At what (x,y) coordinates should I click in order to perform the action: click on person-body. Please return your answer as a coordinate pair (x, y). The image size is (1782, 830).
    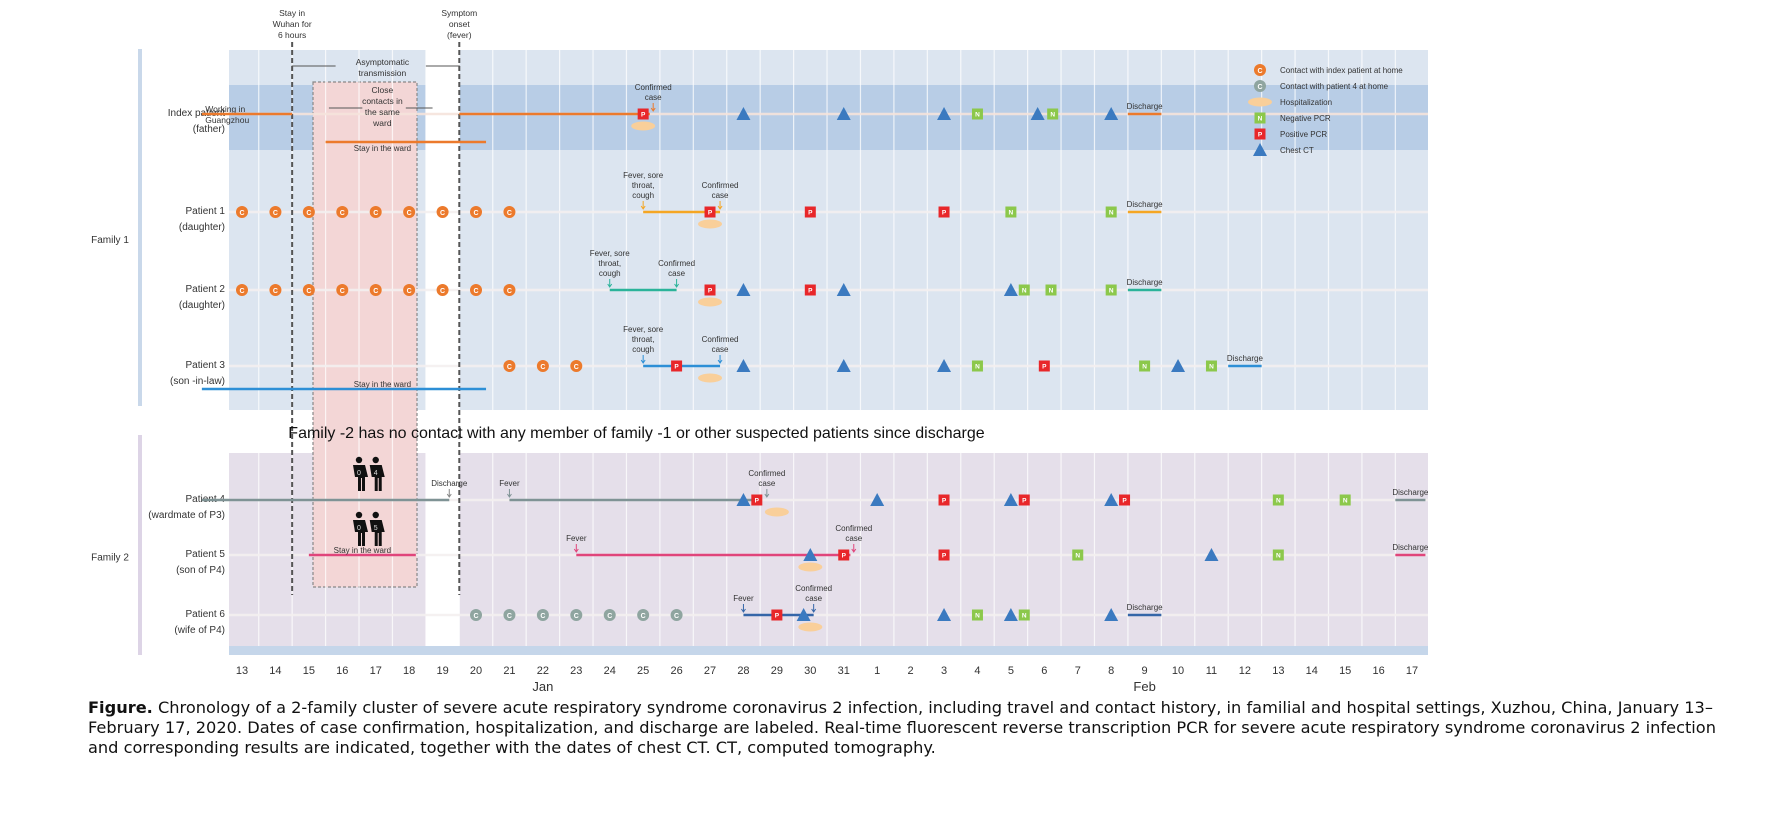
    Looking at the image, I should click on (361, 533).